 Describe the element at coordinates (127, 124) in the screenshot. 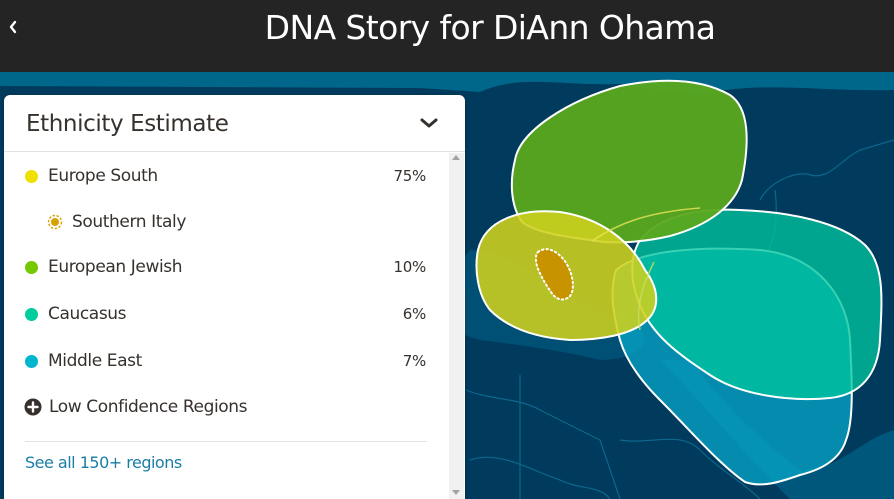

I see `panel-title: Ethnicity Estimate` at that location.